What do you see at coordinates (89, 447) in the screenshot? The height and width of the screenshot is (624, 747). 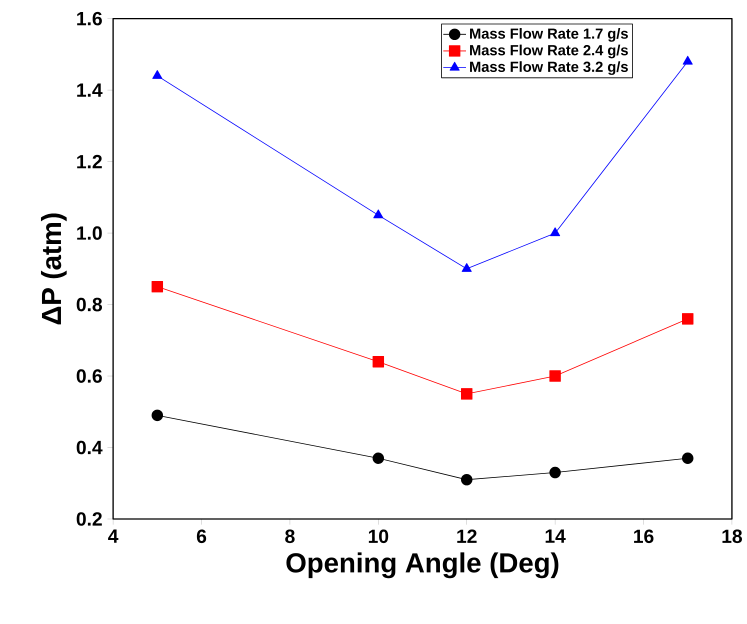 I see `y-tick-label: 0.4` at bounding box center [89, 447].